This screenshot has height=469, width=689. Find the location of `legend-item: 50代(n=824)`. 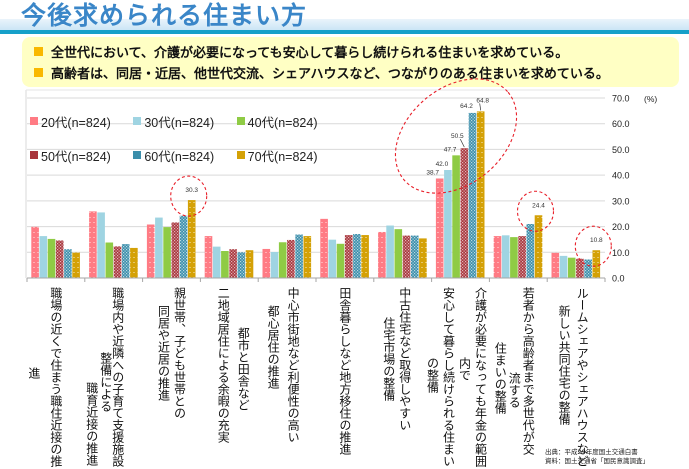

legend-item: 50代(n=824) is located at coordinates (81, 155).